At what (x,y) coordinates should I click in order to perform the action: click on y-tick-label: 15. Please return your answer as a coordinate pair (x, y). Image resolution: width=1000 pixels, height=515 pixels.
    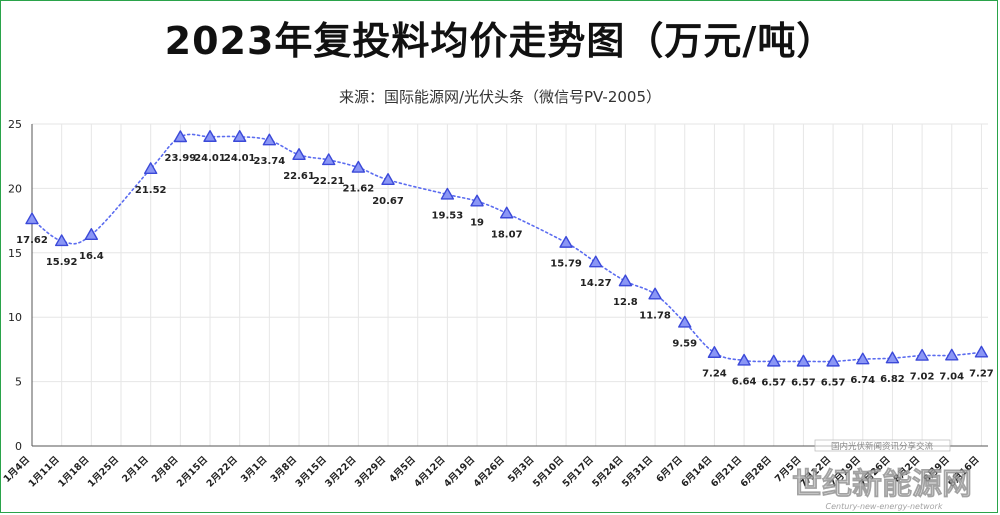
    Looking at the image, I should click on (15, 253).